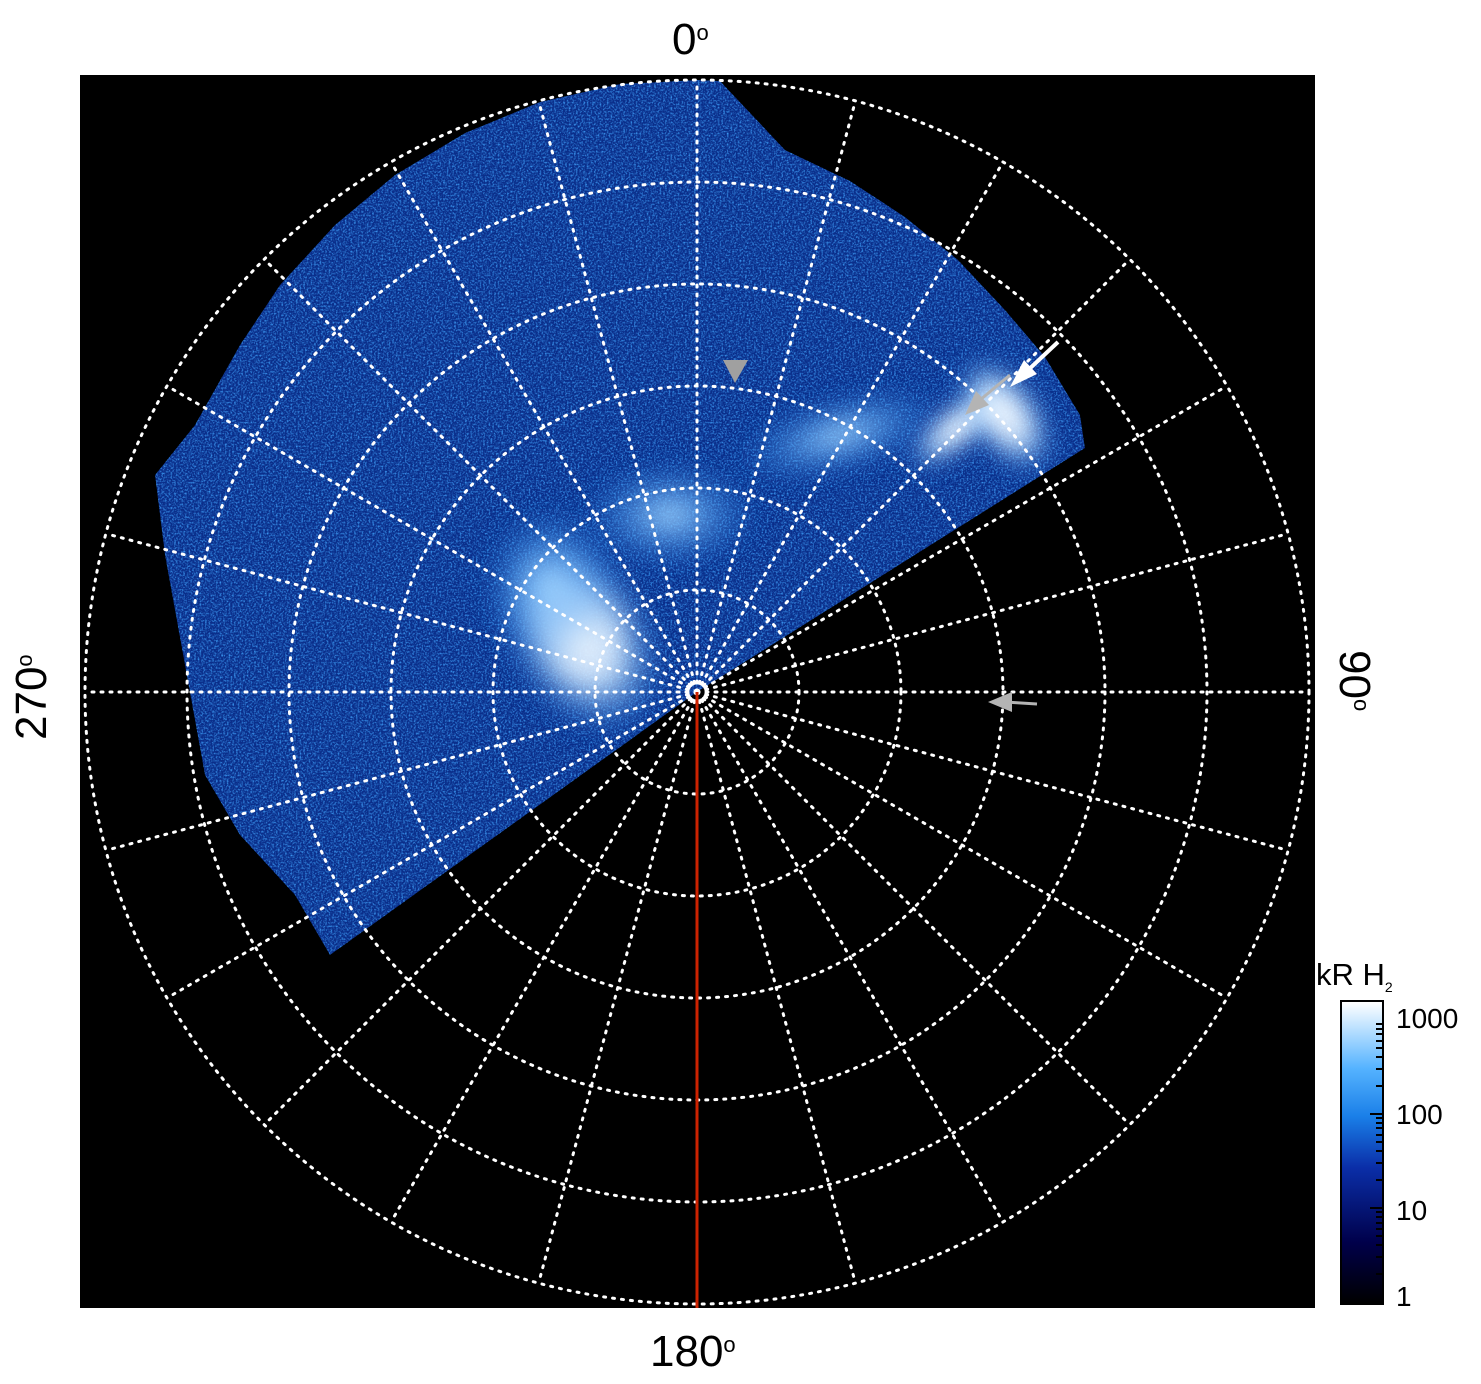 Image resolution: width=1481 pixels, height=1384 pixels. I want to click on angle-label-left: 270o, so click(31, 697).